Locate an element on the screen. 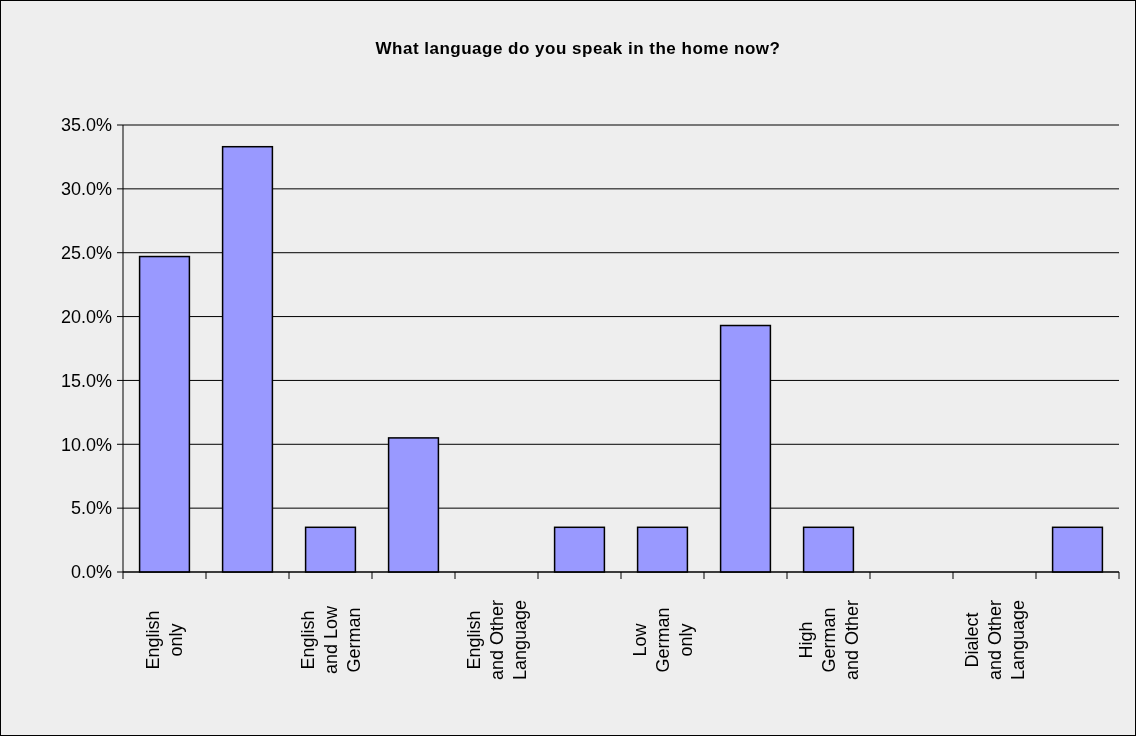 This screenshot has height=736, width=1136. y-tick-label: 30.0% is located at coordinates (86, 189).